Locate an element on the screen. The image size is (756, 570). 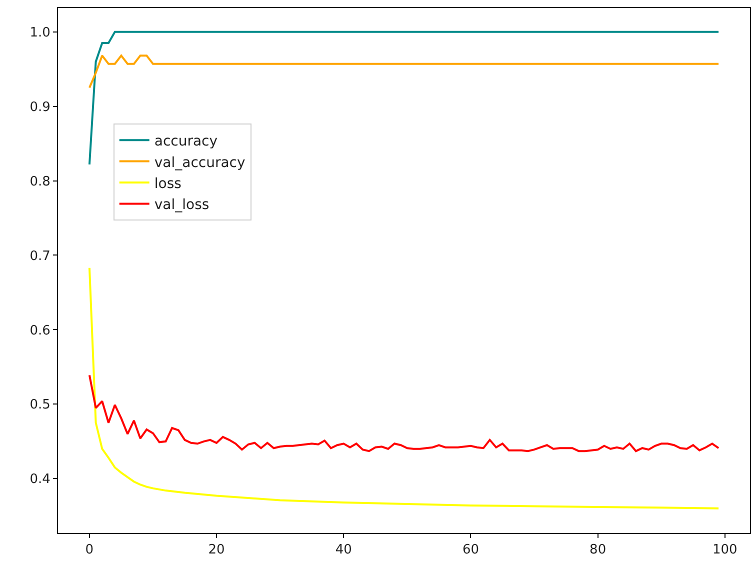
y-tick-label: 0.5 is located at coordinates (40, 405).